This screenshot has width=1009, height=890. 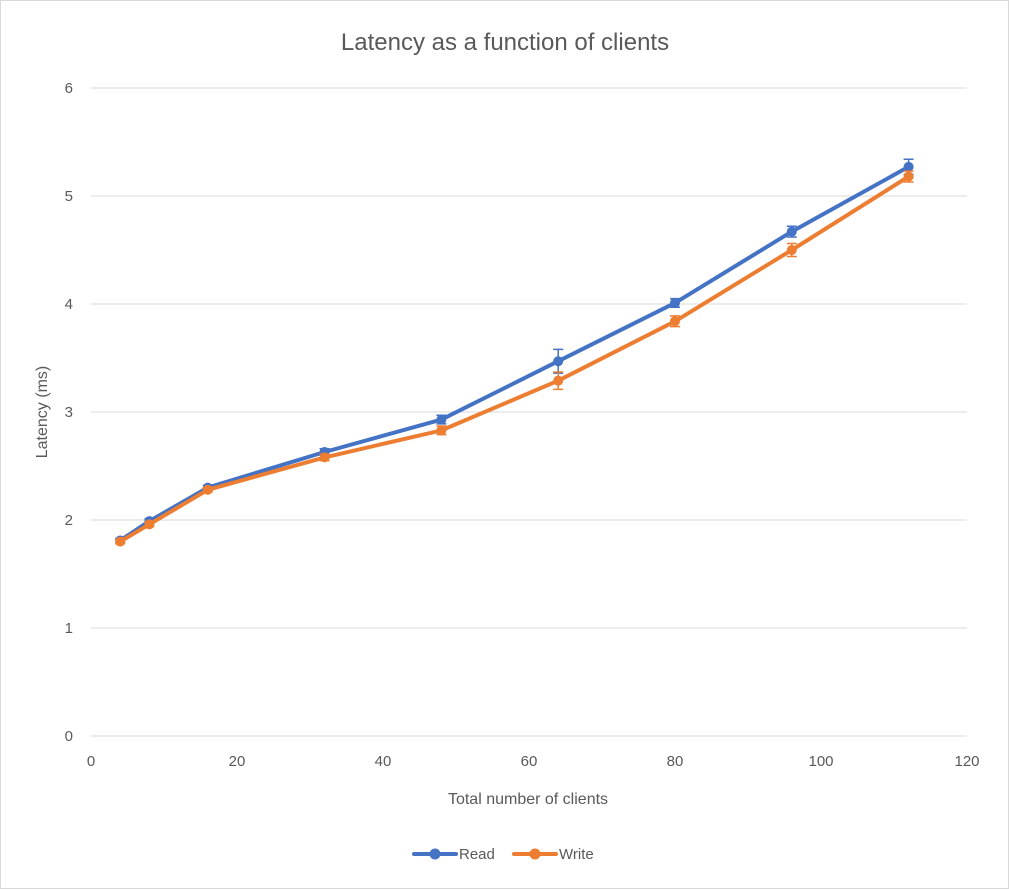 What do you see at coordinates (69, 196) in the screenshot?
I see `y-tick-label: 5` at bounding box center [69, 196].